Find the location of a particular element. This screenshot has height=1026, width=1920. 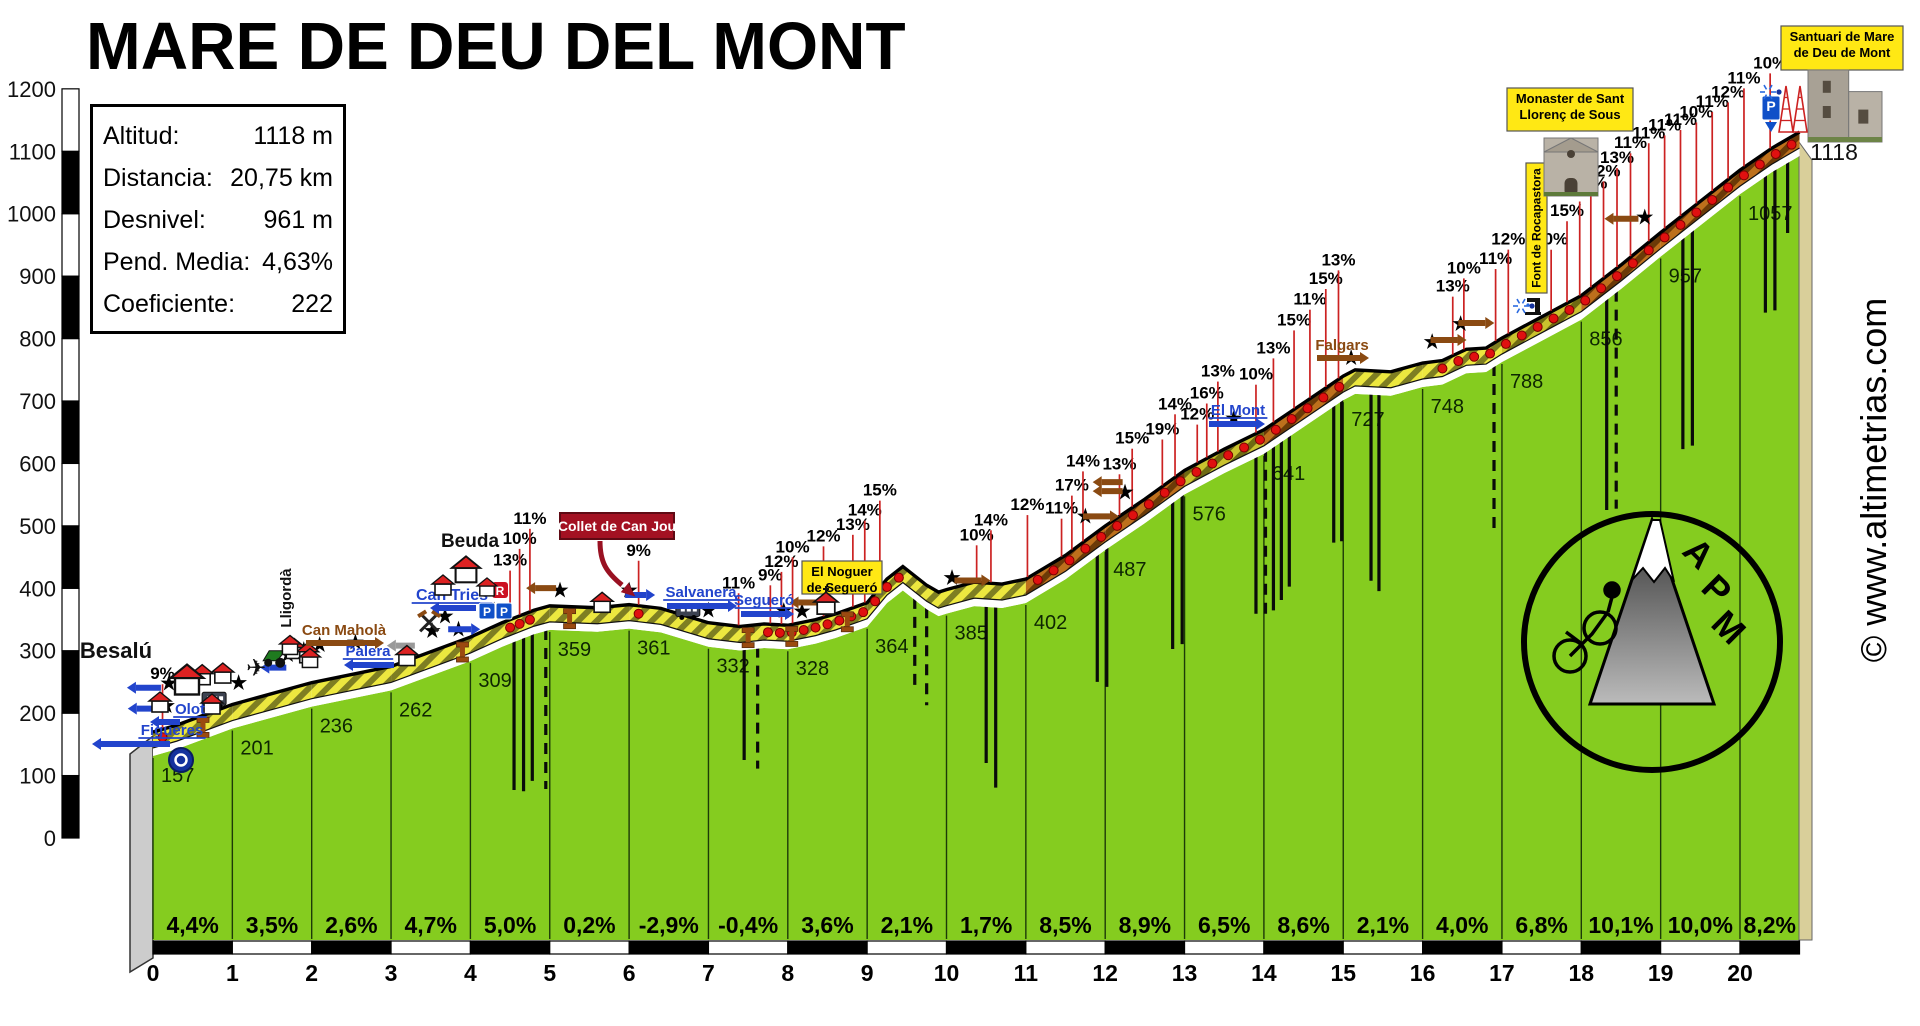

besalu-label: Besalú is located at coordinates (116, 650).